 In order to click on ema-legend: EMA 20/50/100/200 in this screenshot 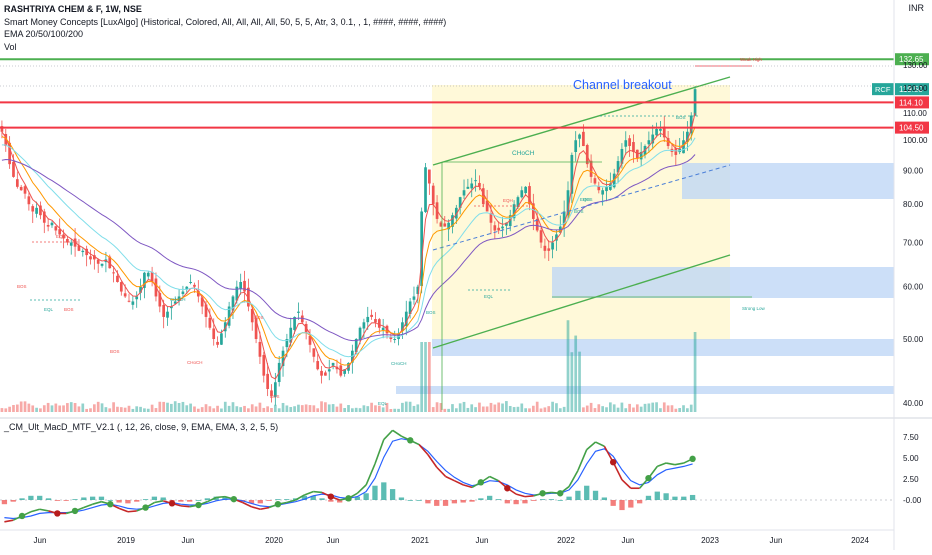, I will do `click(44, 34)`.